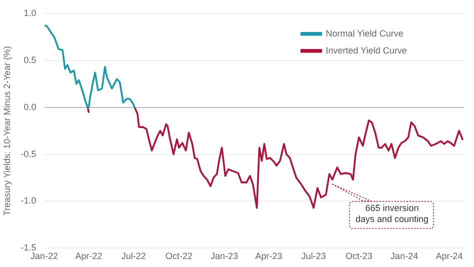 Image resolution: width=474 pixels, height=267 pixels. What do you see at coordinates (88, 256) in the screenshot?
I see `x-tick-label: Apr-22` at bounding box center [88, 256].